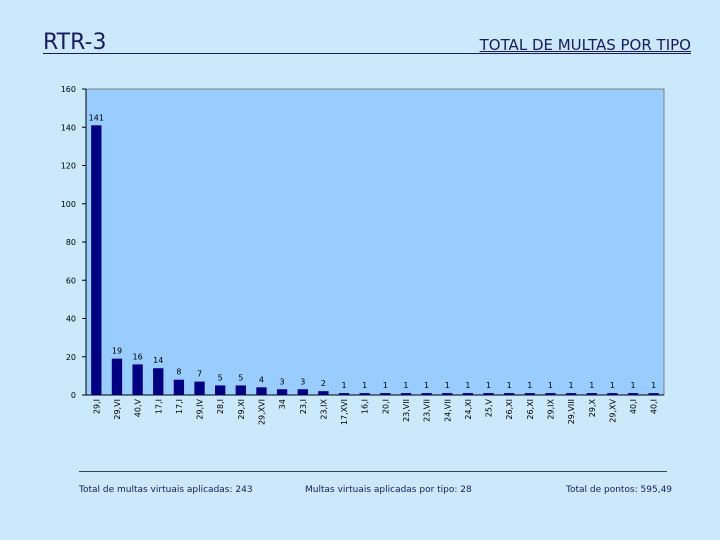  I want to click on data-label: 4, so click(261, 379).